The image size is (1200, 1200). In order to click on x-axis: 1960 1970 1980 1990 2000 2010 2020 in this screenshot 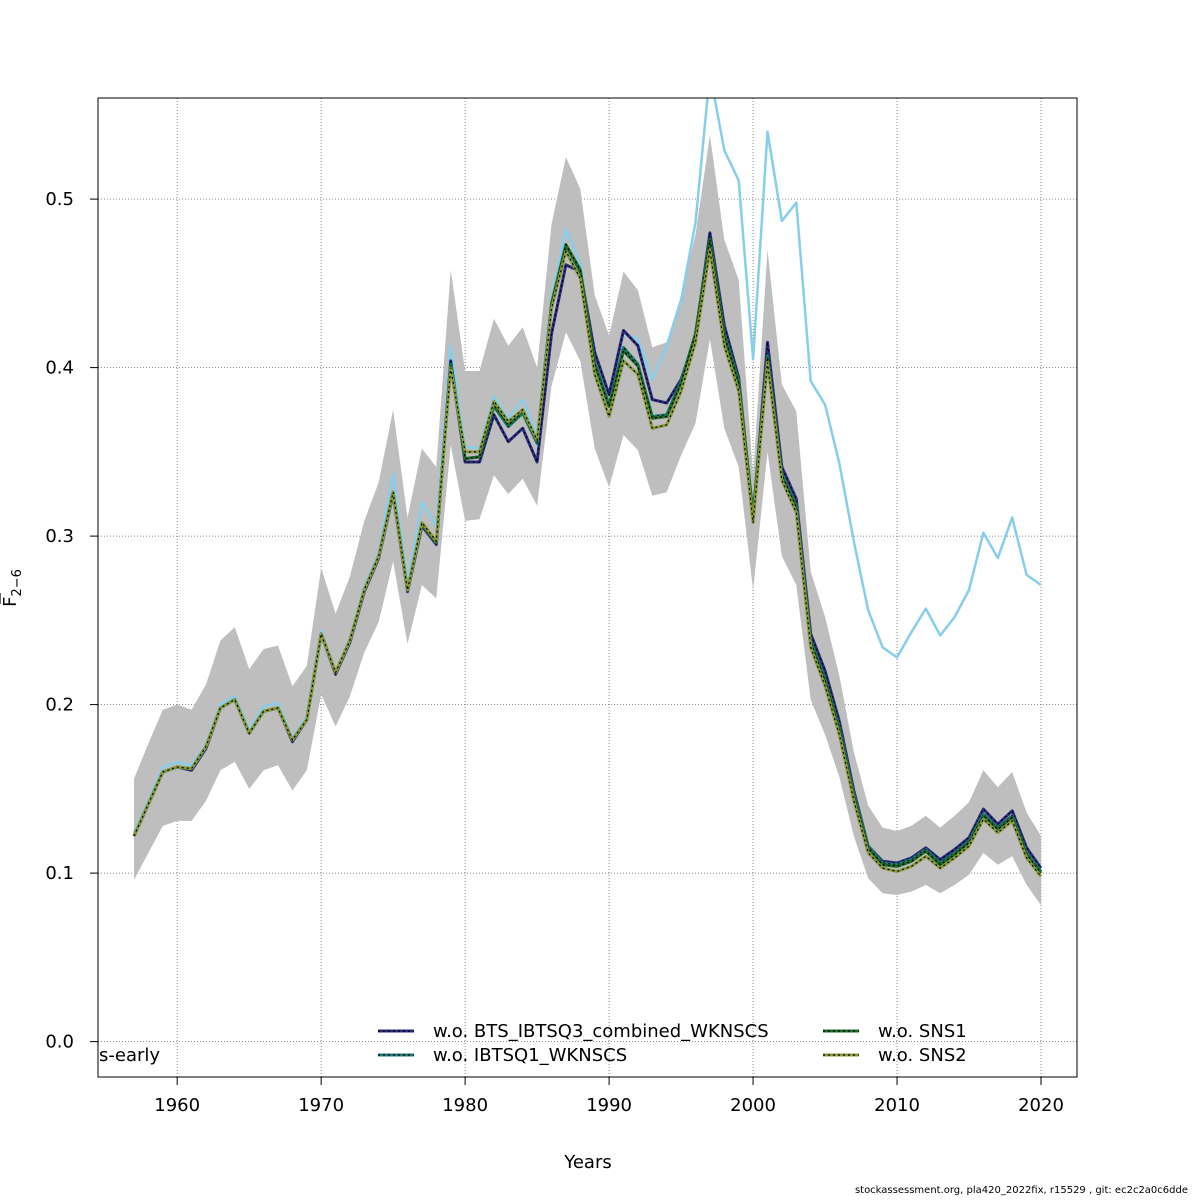, I will do `click(609, 1096)`.